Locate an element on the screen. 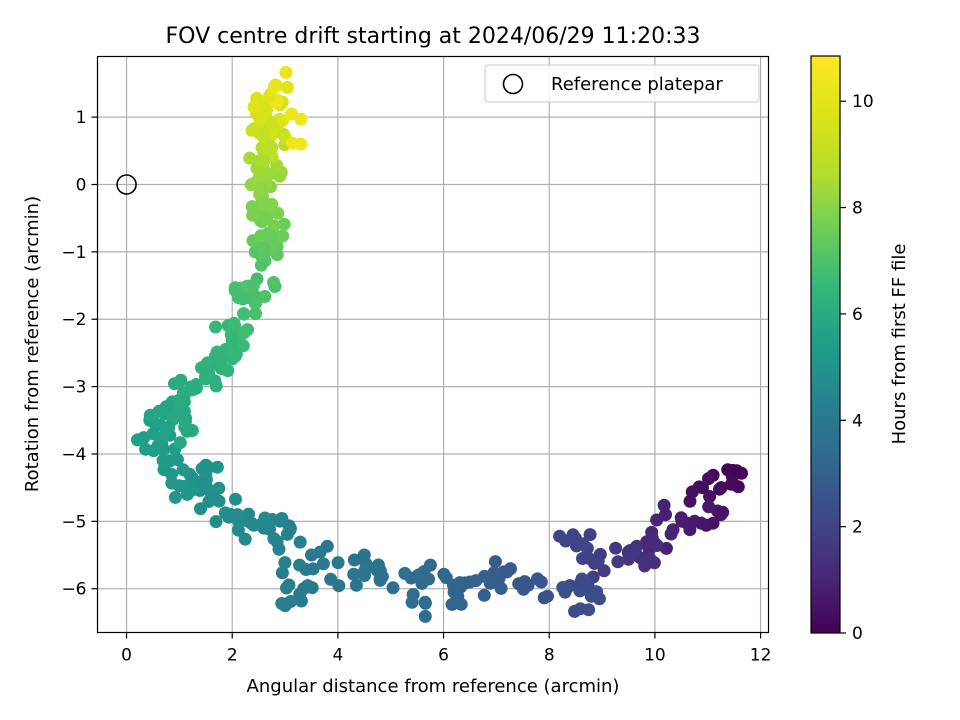  x-axis-label: Angular distance from reference (arcmin) is located at coordinates (433, 686).